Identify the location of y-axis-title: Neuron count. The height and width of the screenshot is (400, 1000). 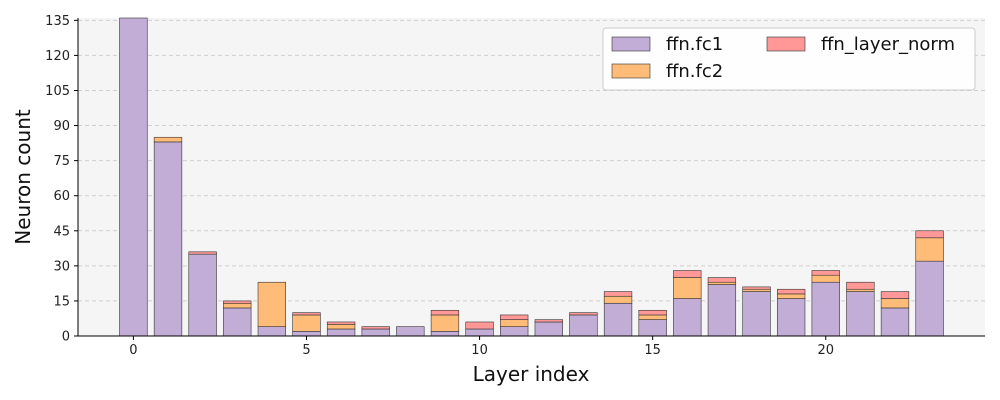
(23, 177).